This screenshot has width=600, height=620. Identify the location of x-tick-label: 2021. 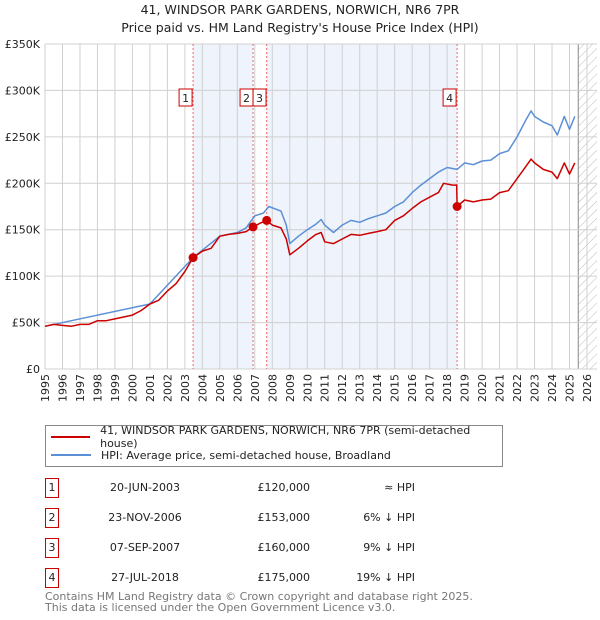
(500, 388).